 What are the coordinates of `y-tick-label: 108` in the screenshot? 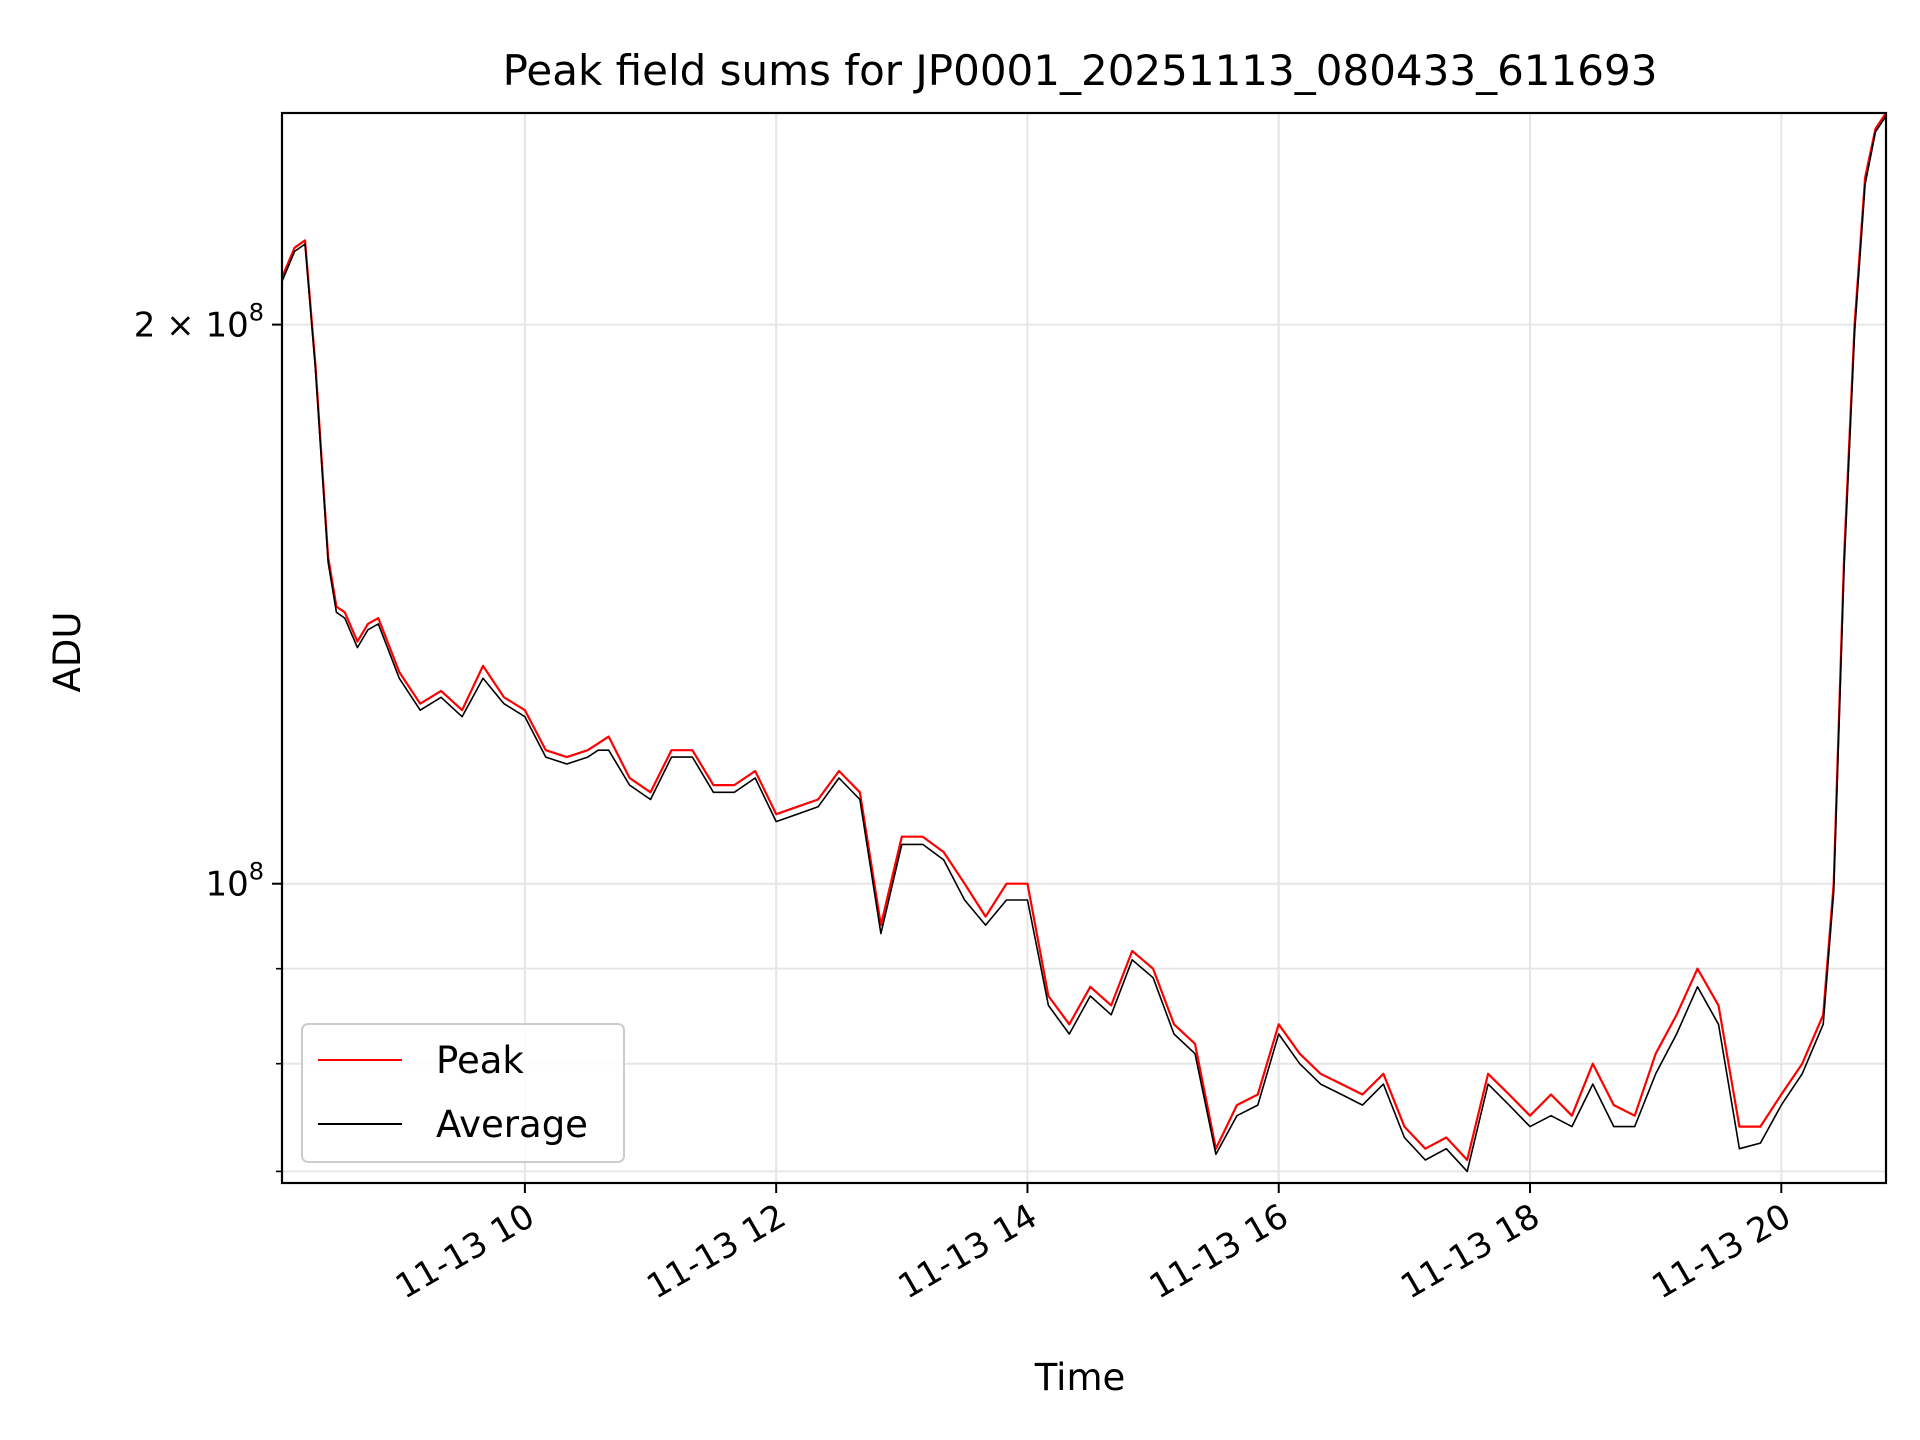 It's located at (234, 881).